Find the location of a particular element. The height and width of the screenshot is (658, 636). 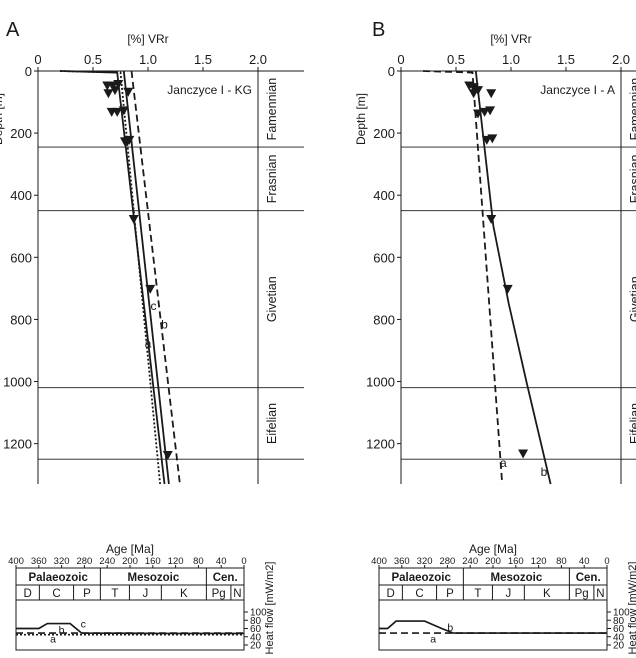

y-tick-label: 400 is located at coordinates (384, 195).